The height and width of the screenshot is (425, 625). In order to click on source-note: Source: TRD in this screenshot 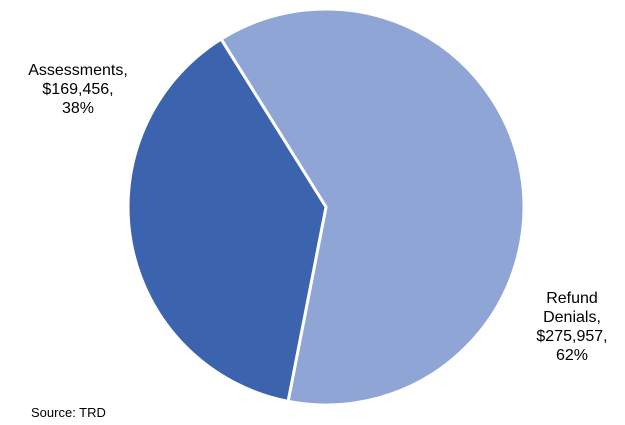, I will do `click(68, 412)`.